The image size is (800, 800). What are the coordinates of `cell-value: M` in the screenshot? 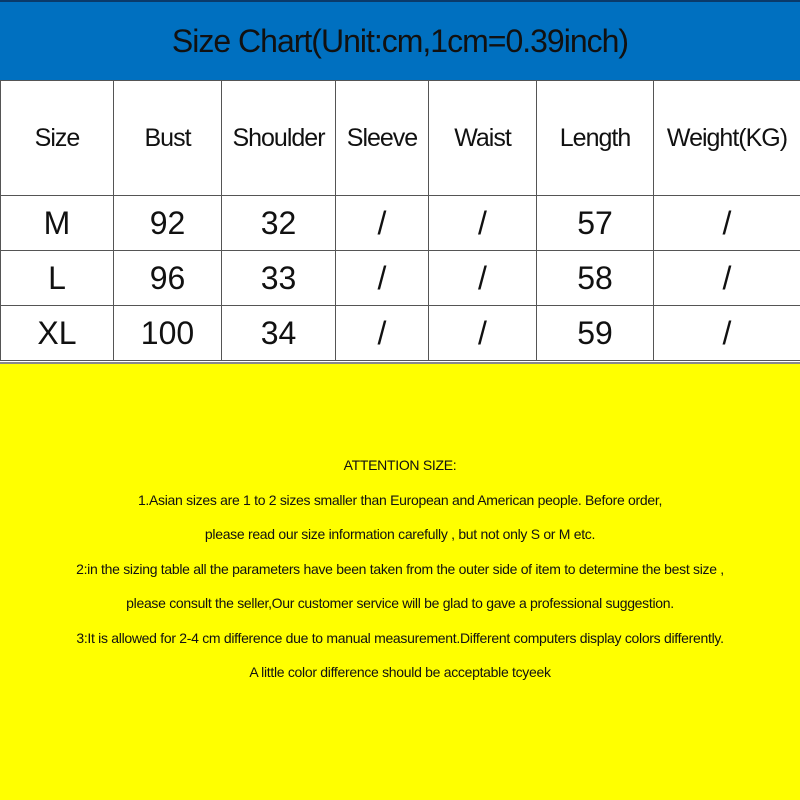 It's located at (57, 222).